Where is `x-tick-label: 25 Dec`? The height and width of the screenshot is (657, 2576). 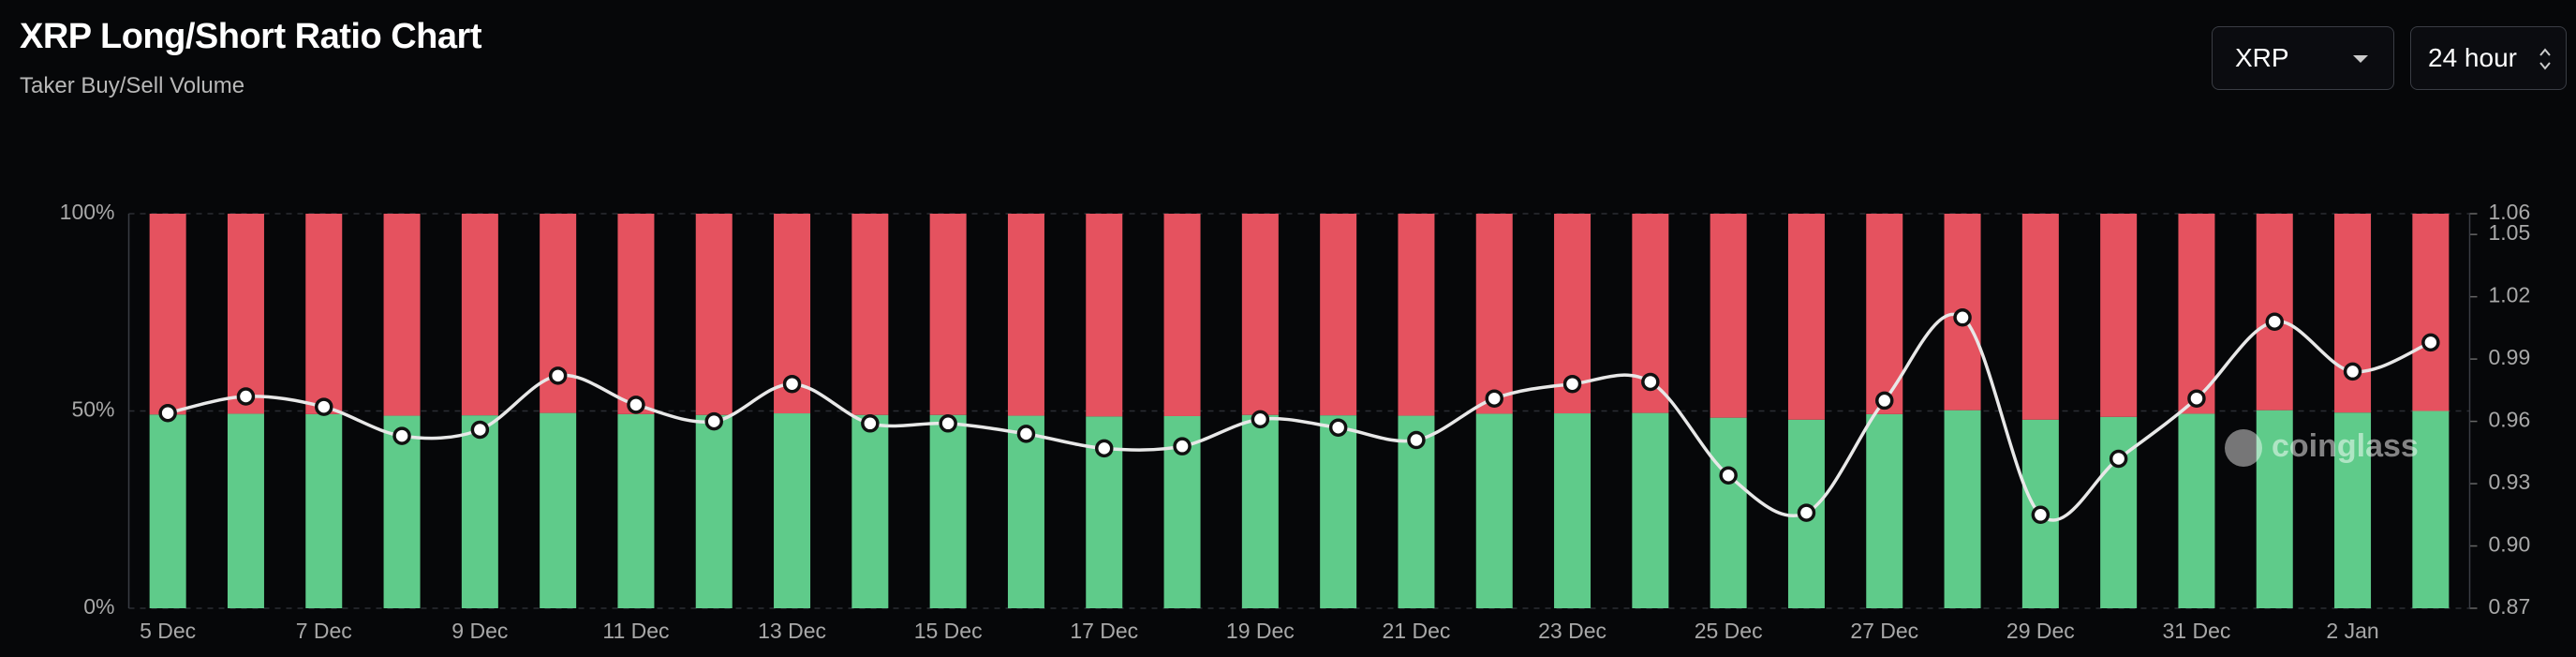 x-tick-label: 25 Dec is located at coordinates (1729, 631).